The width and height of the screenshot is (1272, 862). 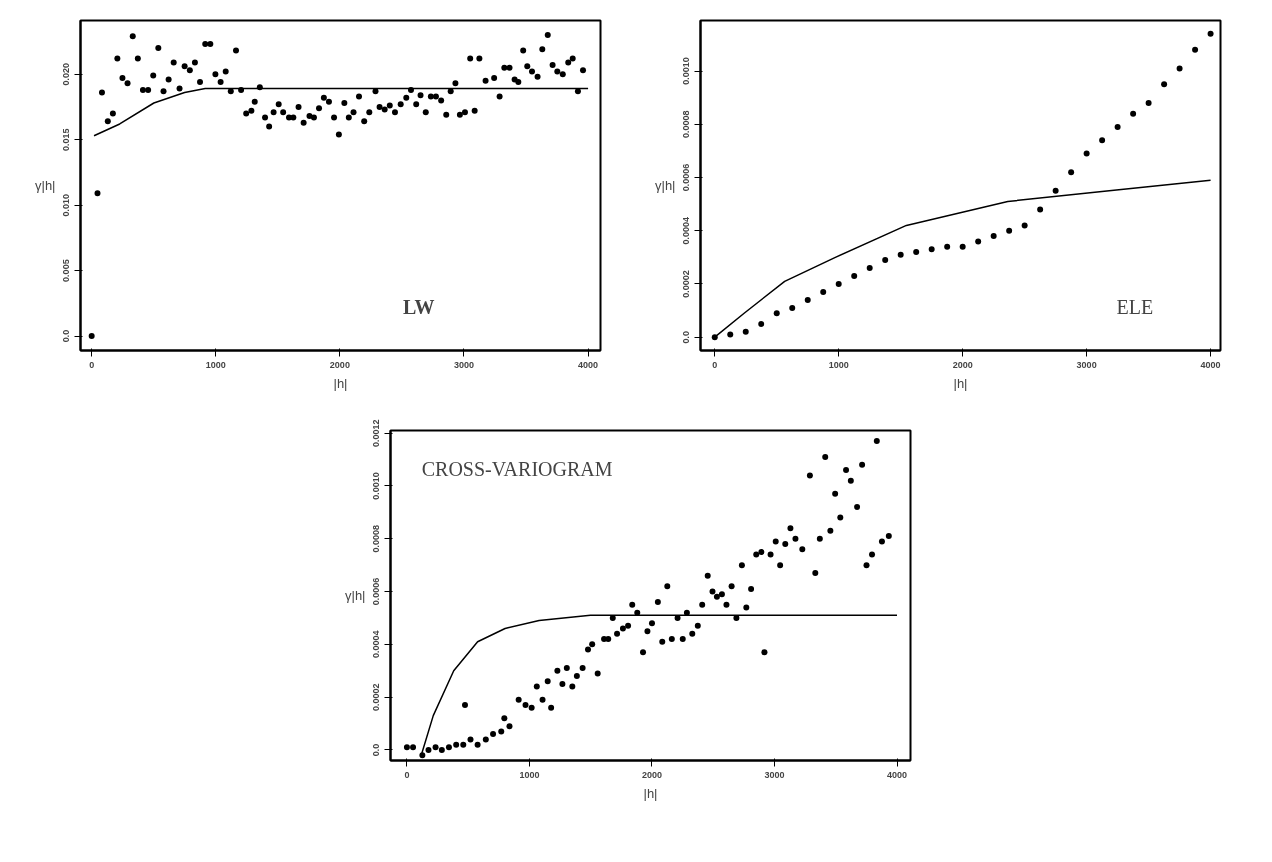 What do you see at coordinates (66, 139) in the screenshot?
I see `y-tick-label: 0.015` at bounding box center [66, 139].